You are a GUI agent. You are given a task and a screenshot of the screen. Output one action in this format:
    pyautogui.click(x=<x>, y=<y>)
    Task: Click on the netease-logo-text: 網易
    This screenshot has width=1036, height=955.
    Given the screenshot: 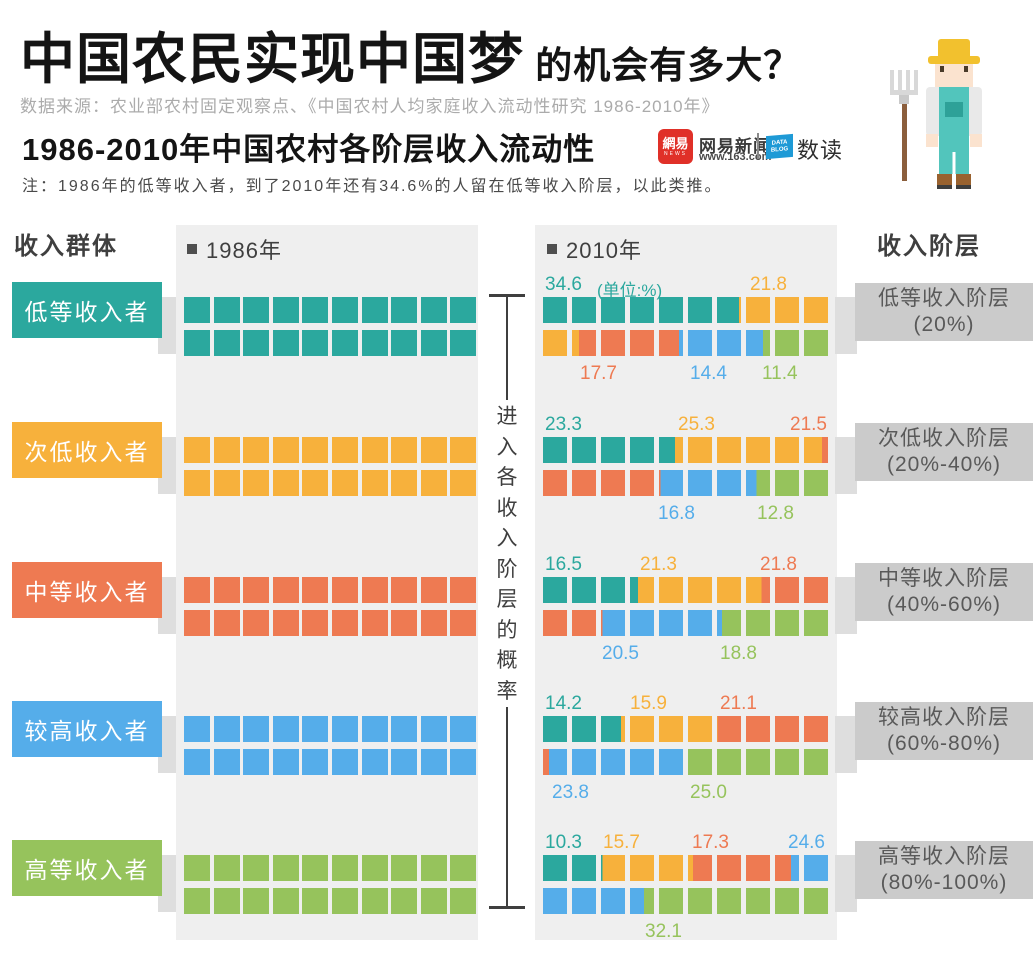 What is the action you would take?
    pyautogui.click(x=675, y=143)
    